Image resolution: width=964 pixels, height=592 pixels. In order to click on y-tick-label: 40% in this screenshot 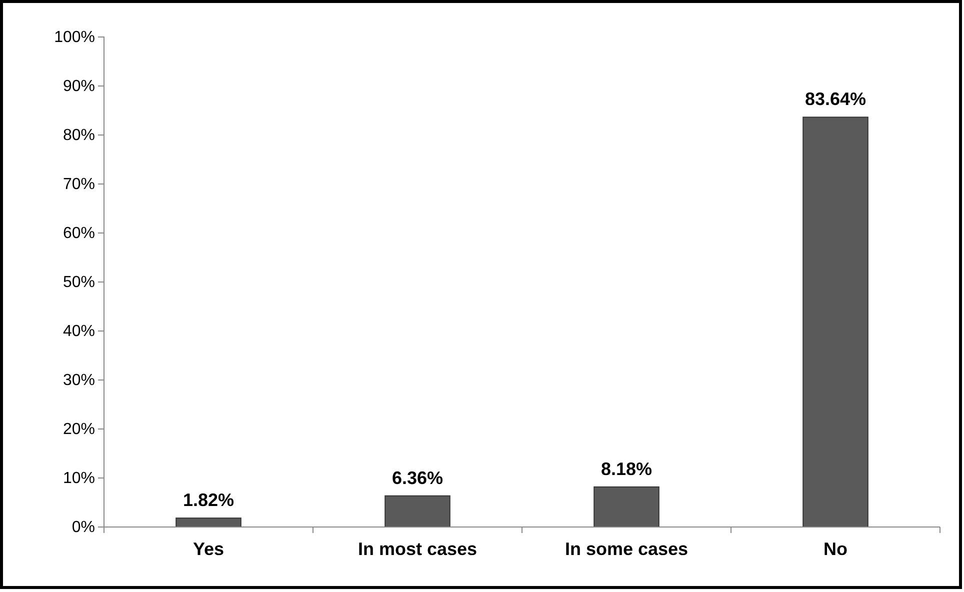, I will do `click(78, 331)`.